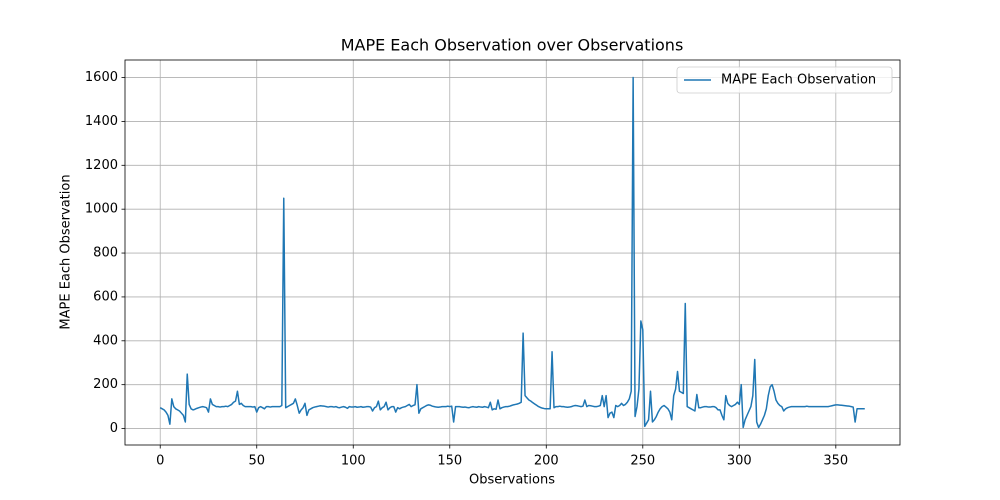 Image resolution: width=1000 pixels, height=500 pixels. I want to click on legend-box, so click(784, 80).